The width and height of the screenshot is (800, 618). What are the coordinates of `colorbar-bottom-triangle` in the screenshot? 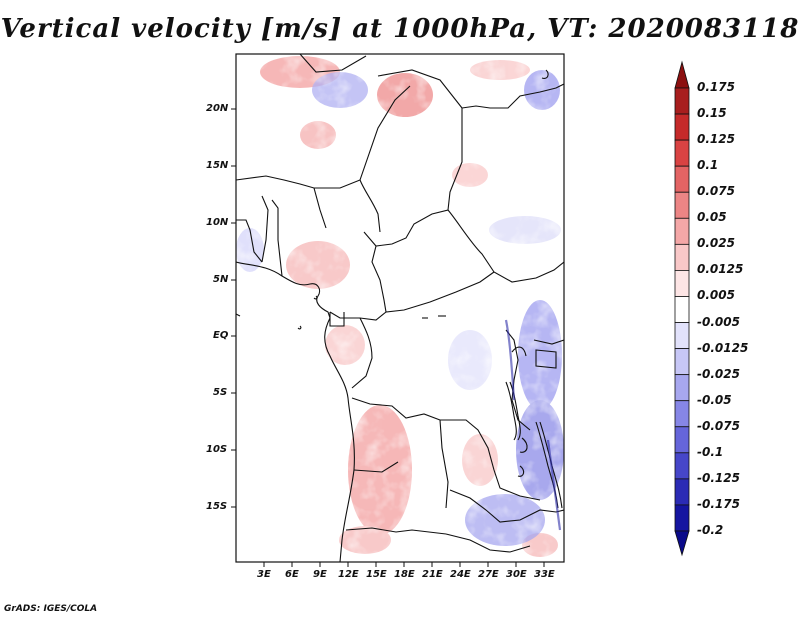 It's located at (682, 543).